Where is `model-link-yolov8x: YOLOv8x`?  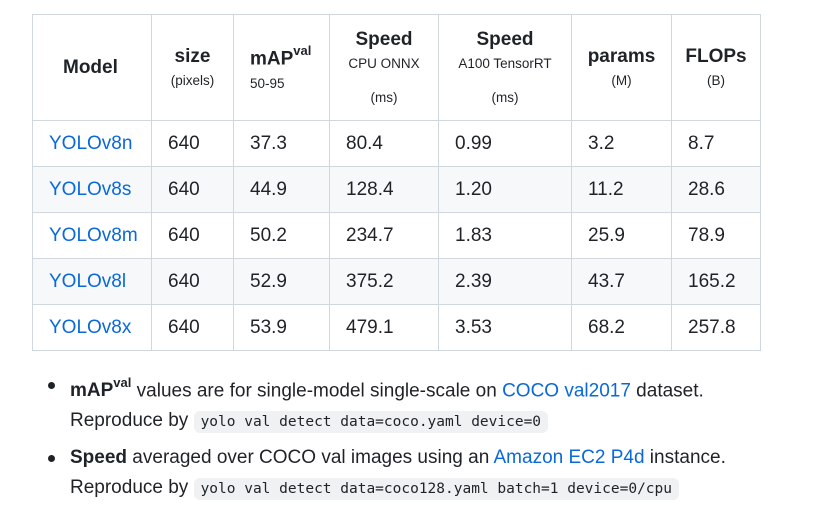
model-link-yolov8x: YOLOv8x is located at coordinates (90, 327).